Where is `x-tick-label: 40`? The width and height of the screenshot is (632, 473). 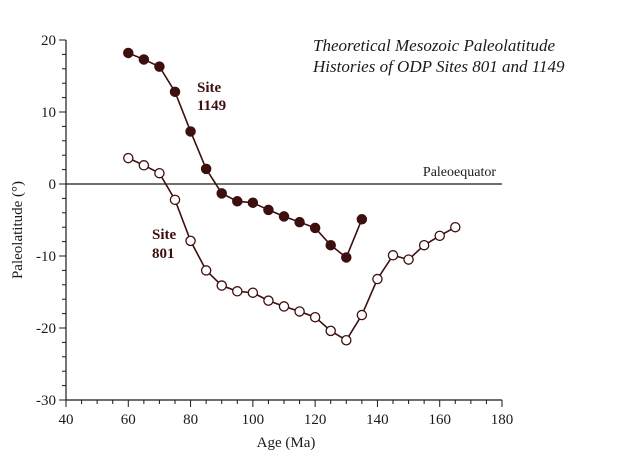
x-tick-label: 40 is located at coordinates (66, 420).